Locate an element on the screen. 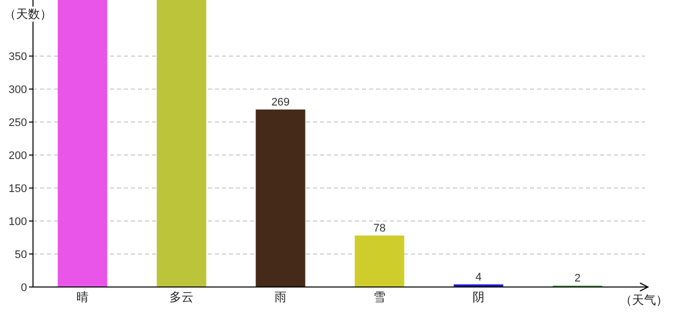 The height and width of the screenshot is (320, 680). data-label: 78 is located at coordinates (379, 228).